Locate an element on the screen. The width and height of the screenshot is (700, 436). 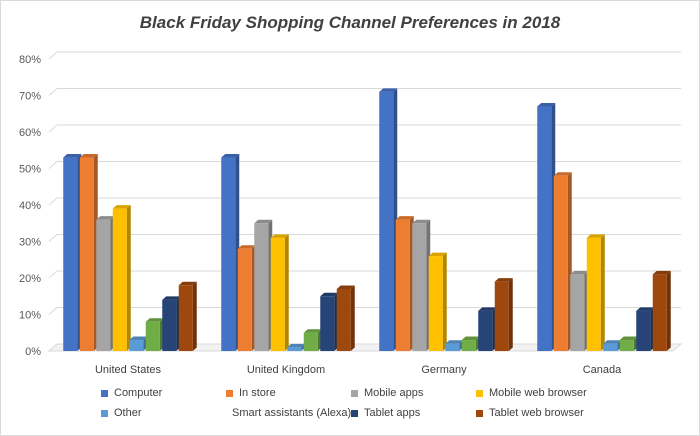
legend-item: In store is located at coordinates (288, 393).